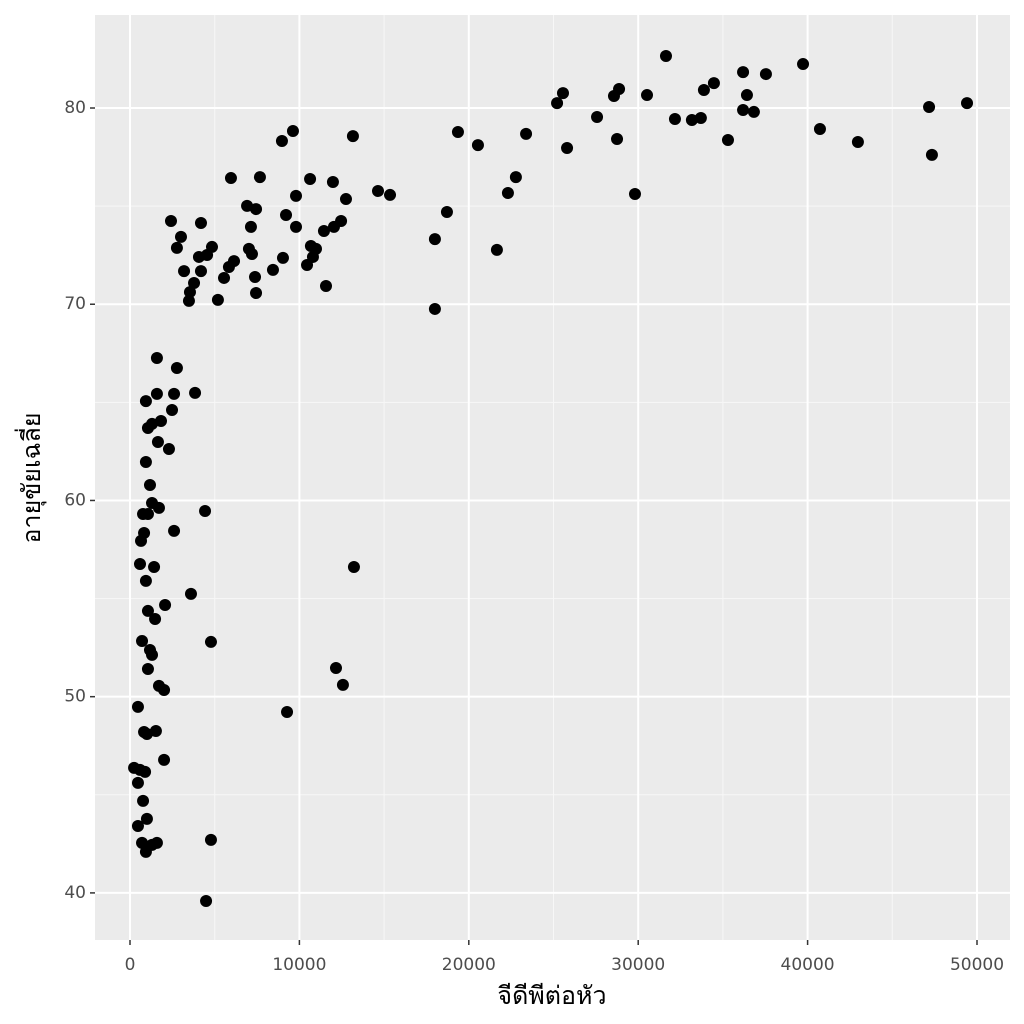  Describe the element at coordinates (75, 697) in the screenshot. I see `y-tick-label: 50` at that location.